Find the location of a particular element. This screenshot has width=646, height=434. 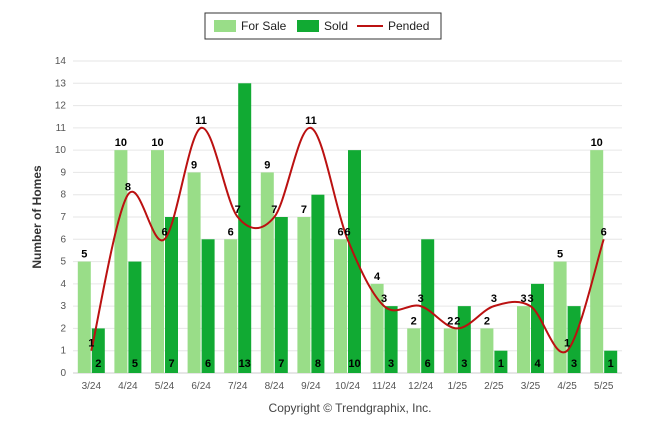

y-tick-label-5: 5 is located at coordinates (63, 262).